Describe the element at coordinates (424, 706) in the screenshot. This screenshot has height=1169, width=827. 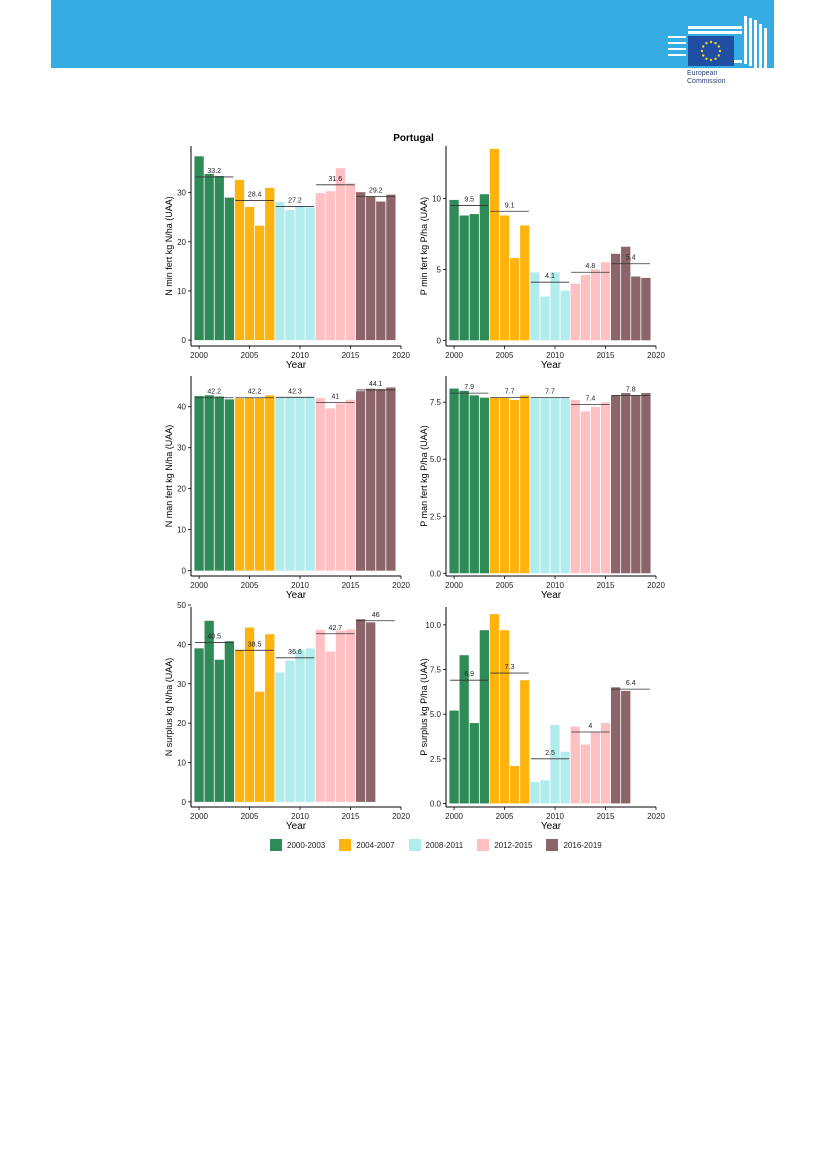
I see `y-axis-title: P surplus kg P/ha (UAA)` at that location.